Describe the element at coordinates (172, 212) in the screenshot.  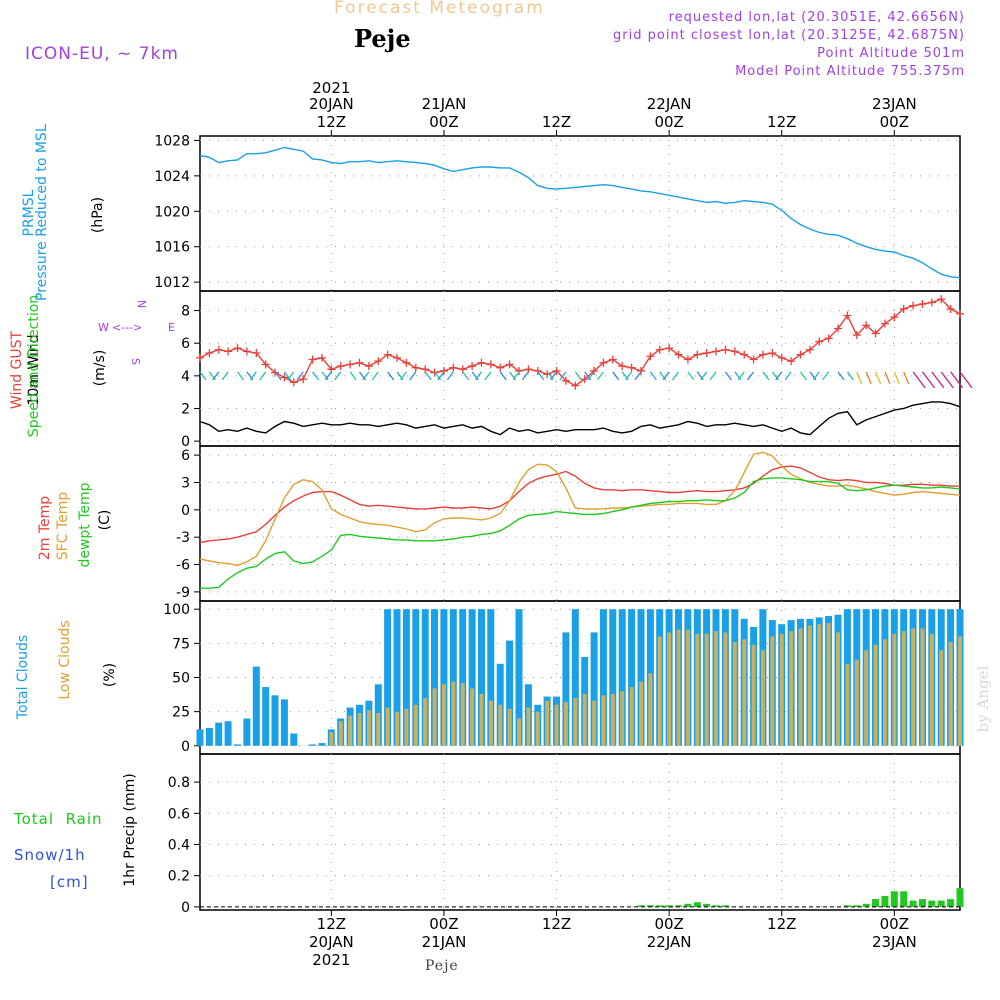
I see `y-tick-label: 1020` at that location.